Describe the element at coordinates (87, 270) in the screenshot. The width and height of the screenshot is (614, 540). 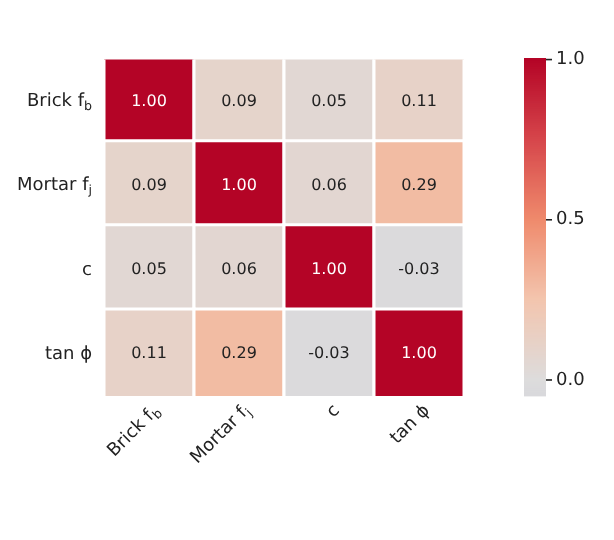
I see `y-tick-label: c` at that location.